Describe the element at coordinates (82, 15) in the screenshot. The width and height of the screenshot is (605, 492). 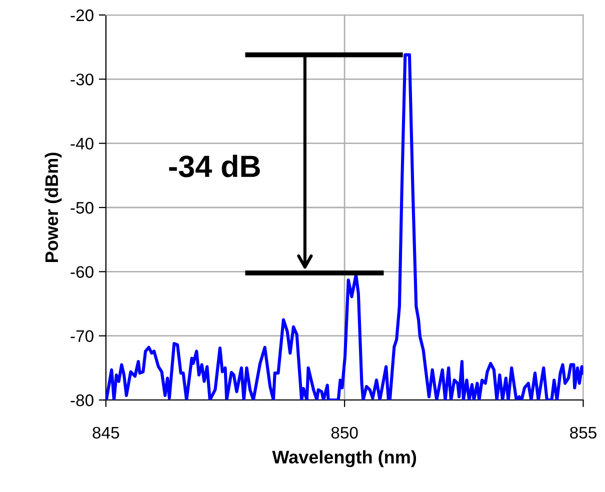
I see `y-tick-label: -20` at that location.